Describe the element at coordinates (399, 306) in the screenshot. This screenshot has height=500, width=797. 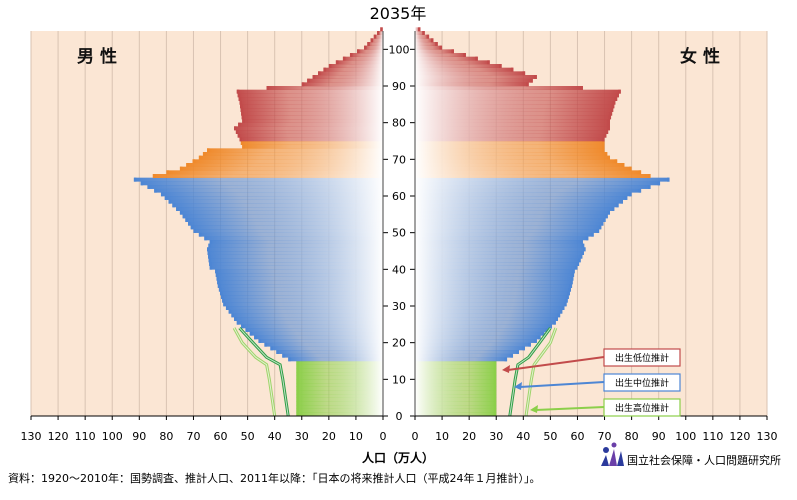
I see `age-tick-label: 30` at that location.